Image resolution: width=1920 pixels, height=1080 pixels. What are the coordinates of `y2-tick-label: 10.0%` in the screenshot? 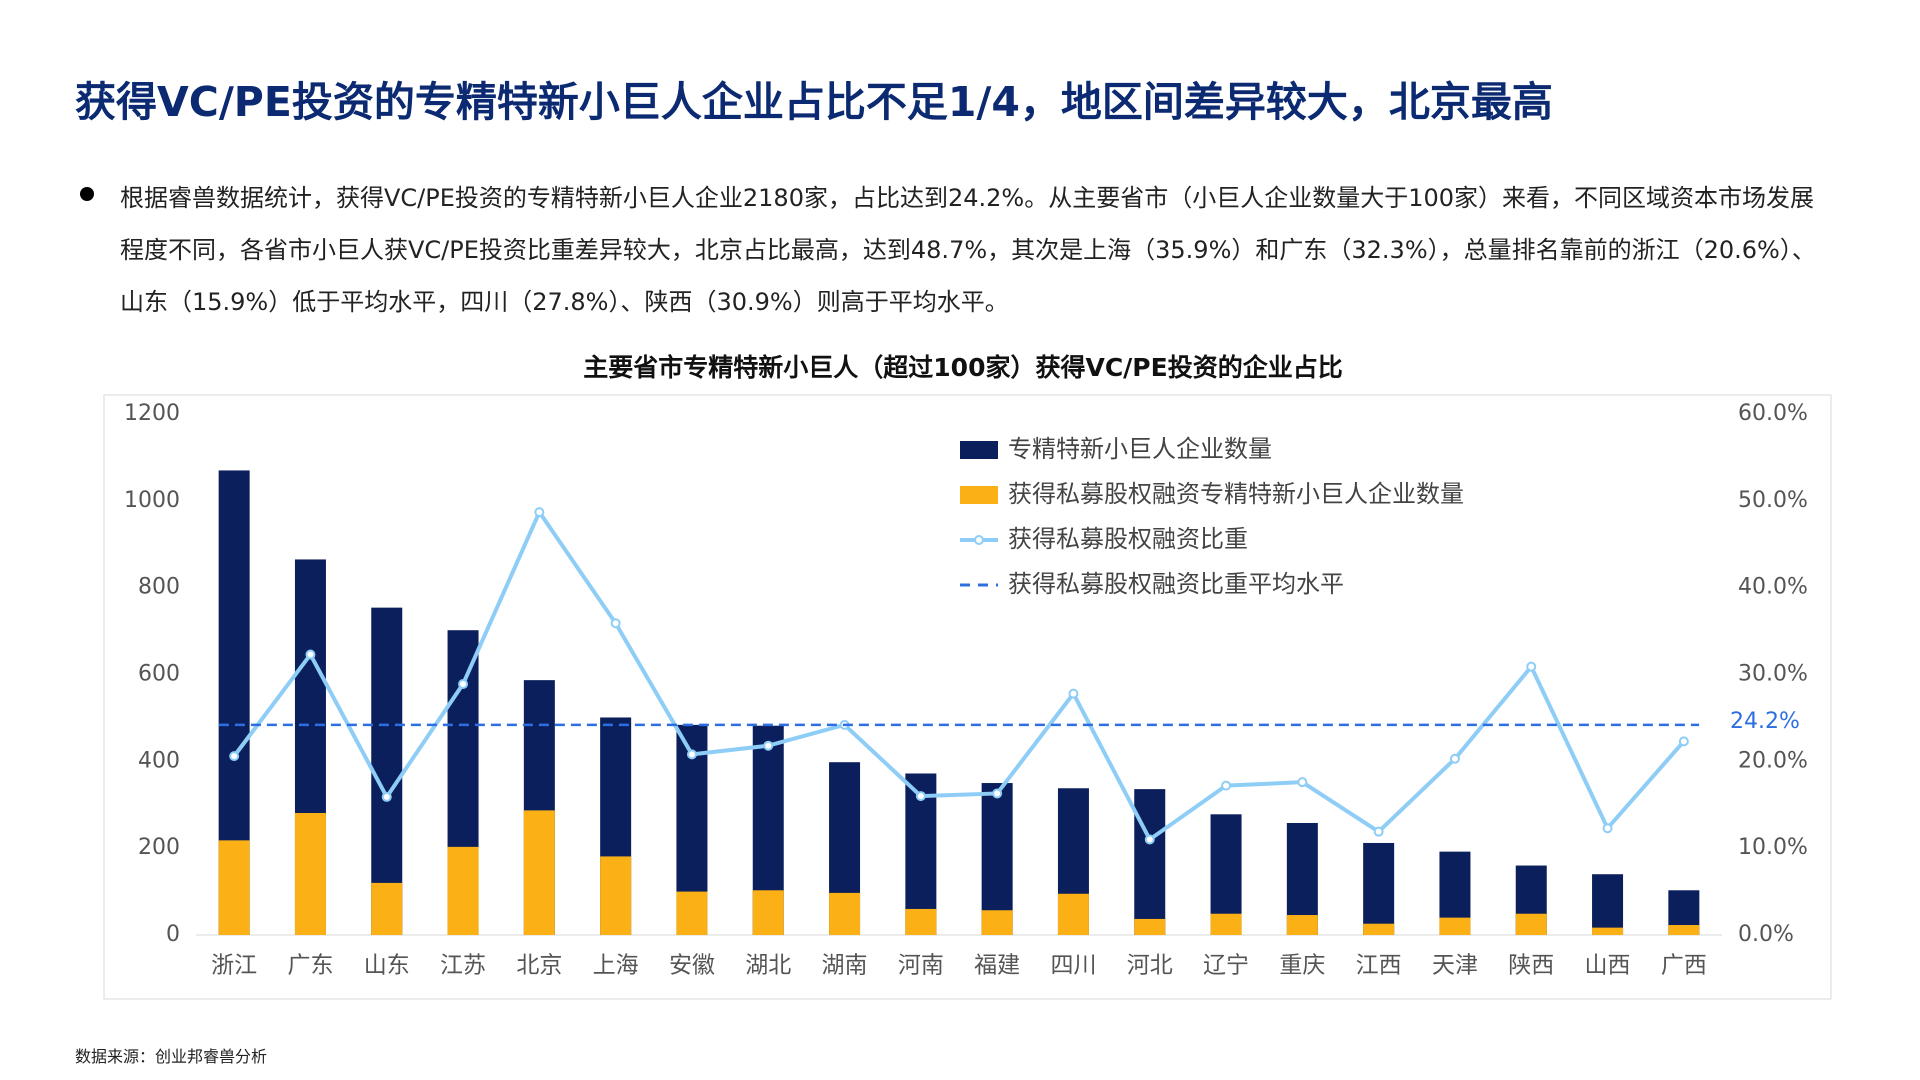 It's located at (1773, 847).